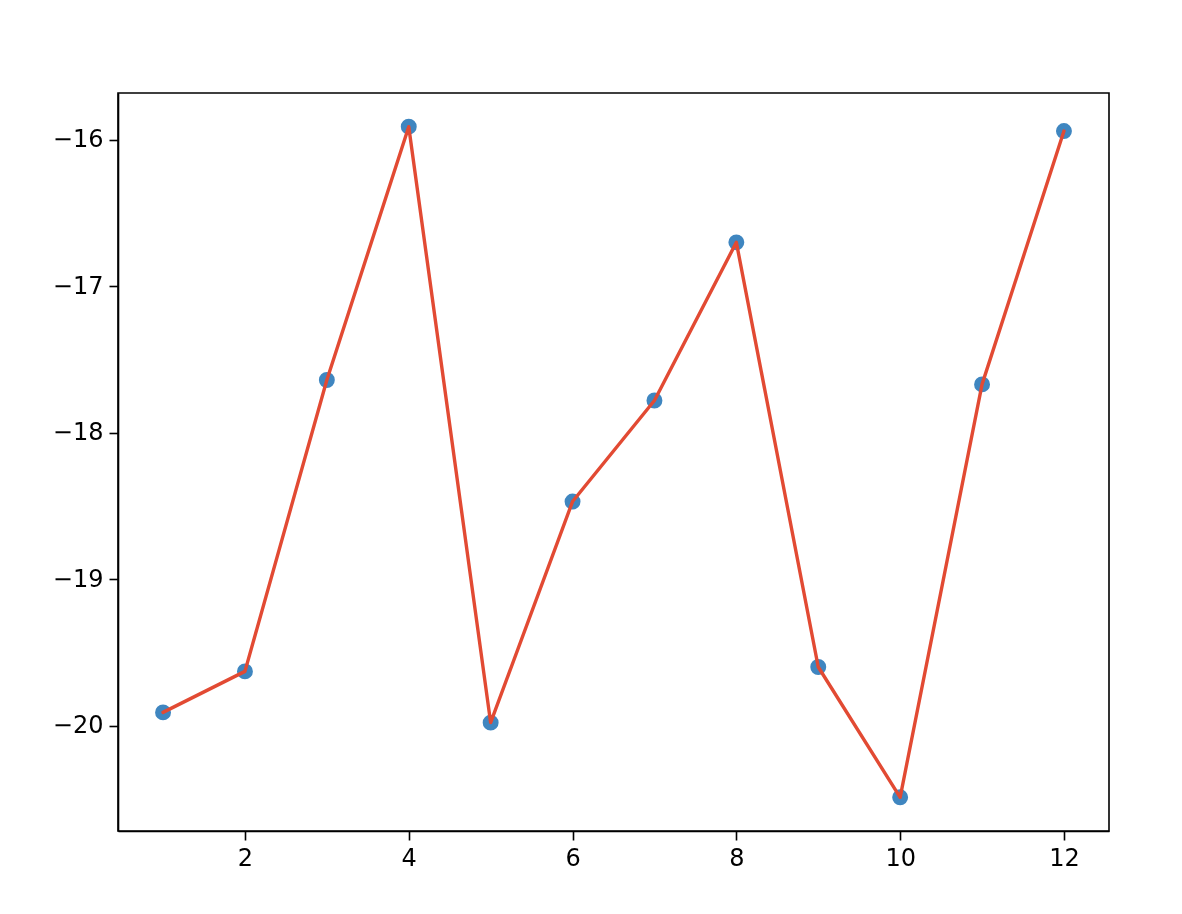 Image resolution: width=1182 pixels, height=914 pixels. Describe the element at coordinates (78, 578) in the screenshot. I see `y-tick-label: −19` at that location.